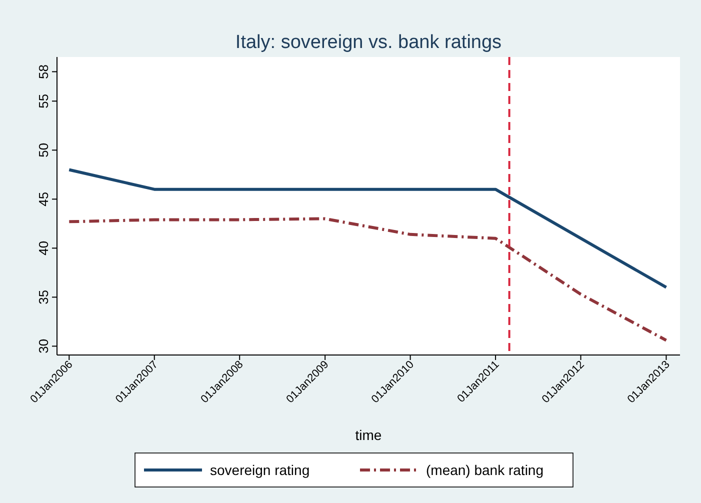 The image size is (701, 503). Describe the element at coordinates (43, 71) in the screenshot. I see `y-tick-label: 58` at that location.